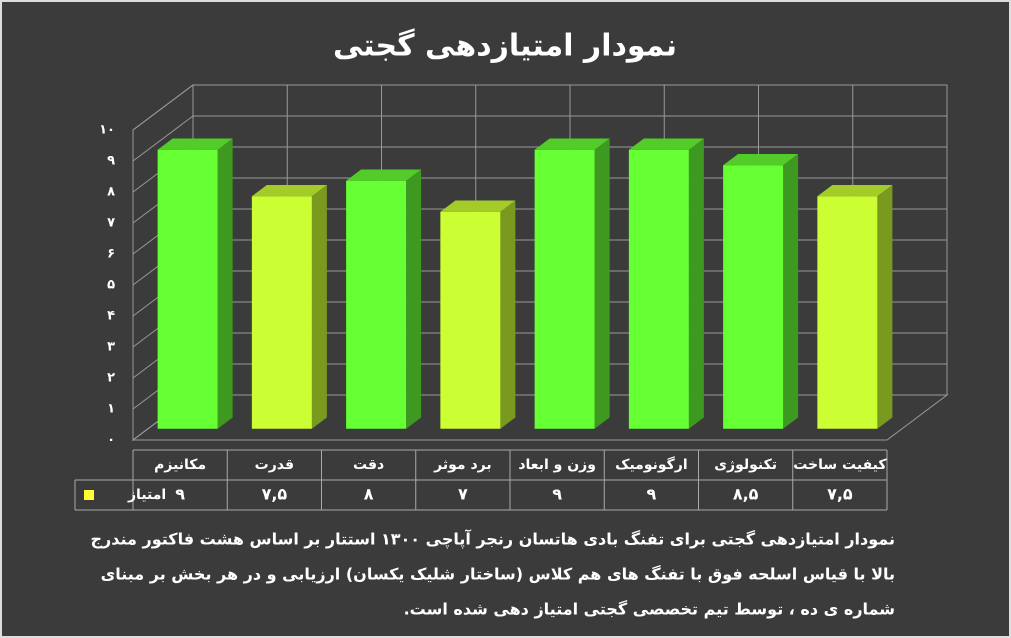 This screenshot has height=638, width=1011. I want to click on y-tick-label: ۸, so click(111, 192).